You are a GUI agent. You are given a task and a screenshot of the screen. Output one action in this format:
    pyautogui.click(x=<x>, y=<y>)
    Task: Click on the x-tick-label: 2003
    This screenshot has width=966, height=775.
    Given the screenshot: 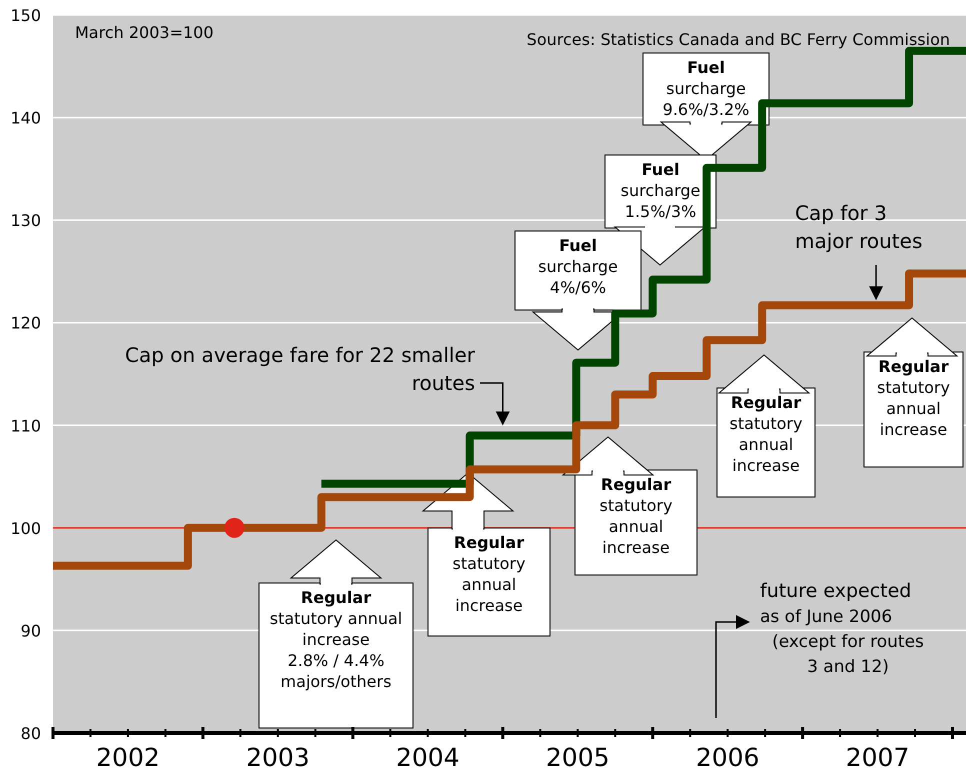 What is the action you would take?
    pyautogui.click(x=278, y=757)
    